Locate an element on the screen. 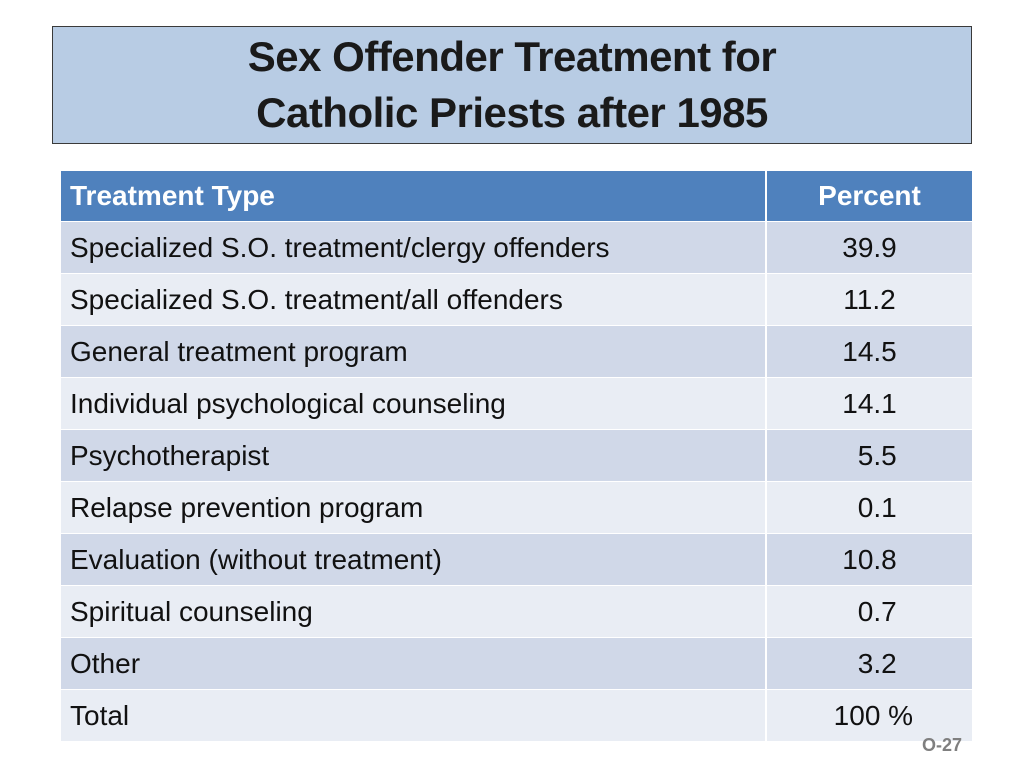  table-row: Relapse prevention program 0.1 is located at coordinates (516, 508).